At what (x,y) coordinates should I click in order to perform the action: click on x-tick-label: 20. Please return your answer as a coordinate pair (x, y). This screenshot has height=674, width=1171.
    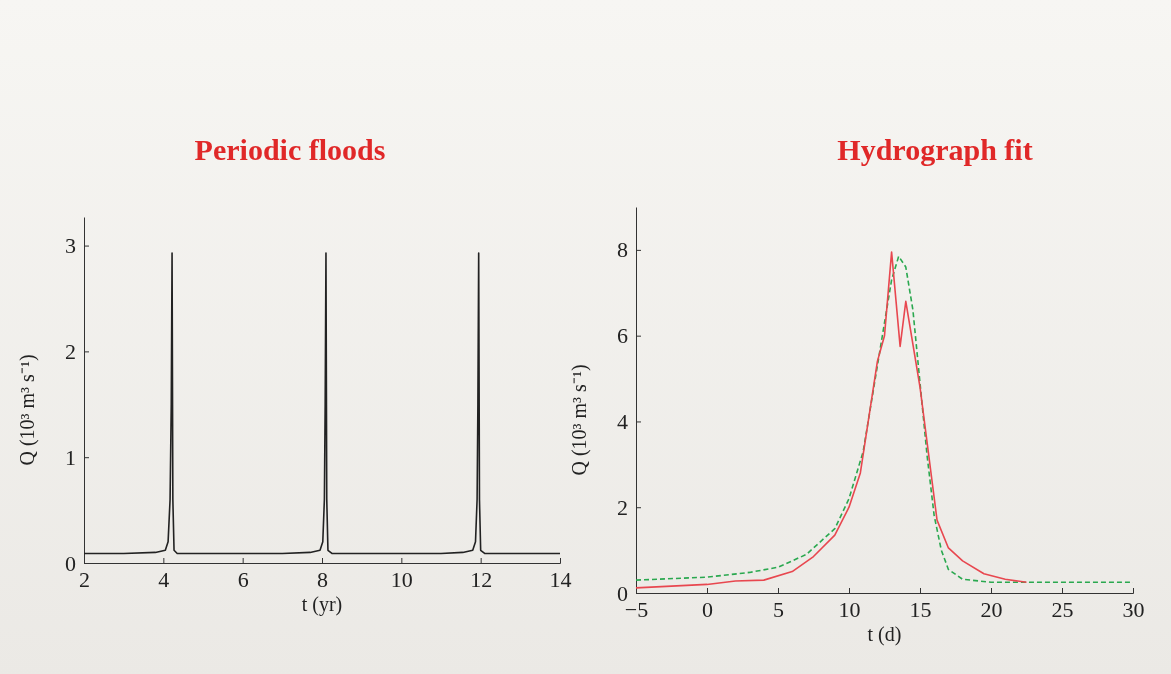
    Looking at the image, I should click on (991, 609).